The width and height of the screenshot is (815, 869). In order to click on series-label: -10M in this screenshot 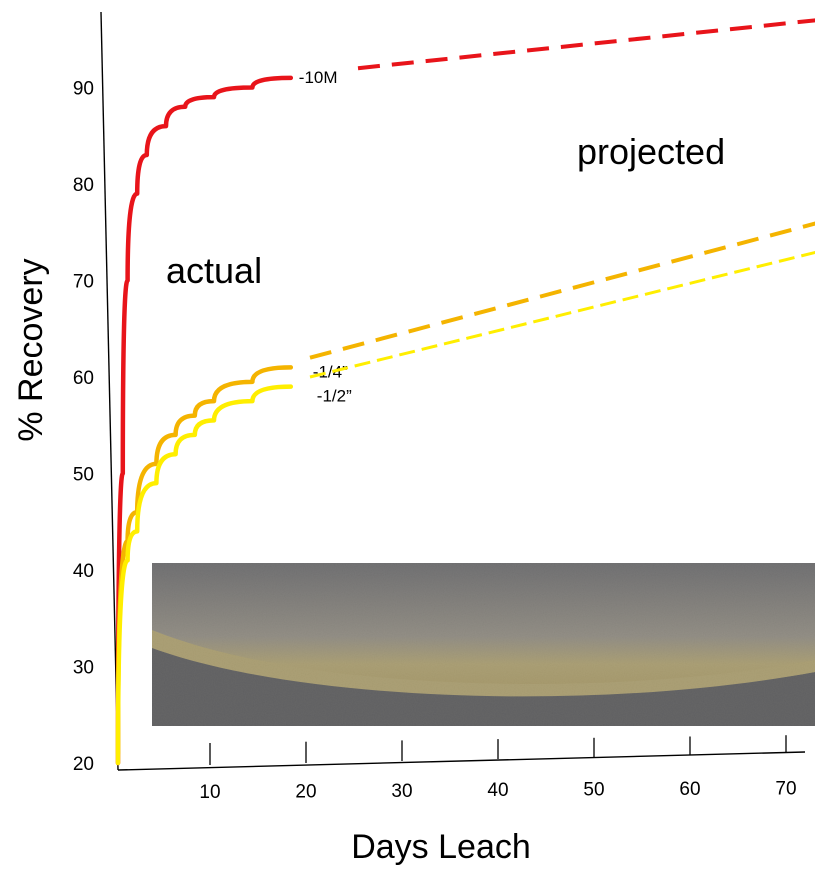, I will do `click(318, 77)`.